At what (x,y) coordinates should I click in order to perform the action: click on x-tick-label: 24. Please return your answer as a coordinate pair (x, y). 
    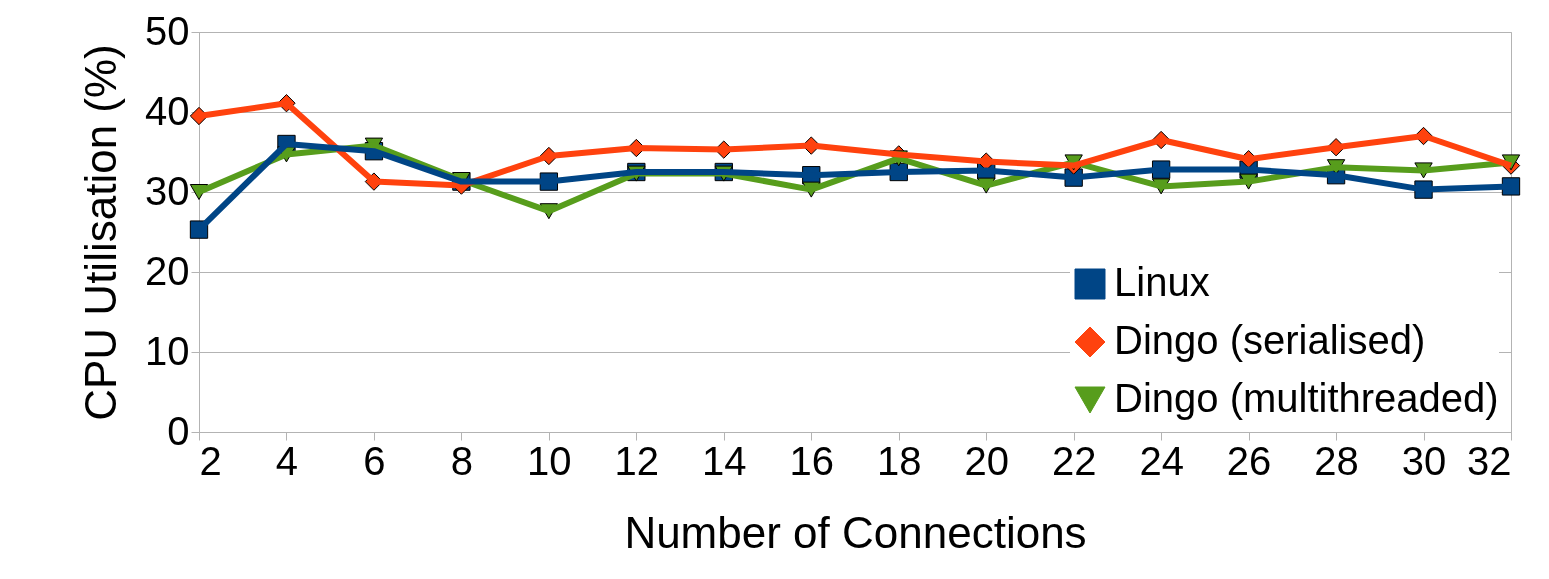
    Looking at the image, I should click on (1161, 460).